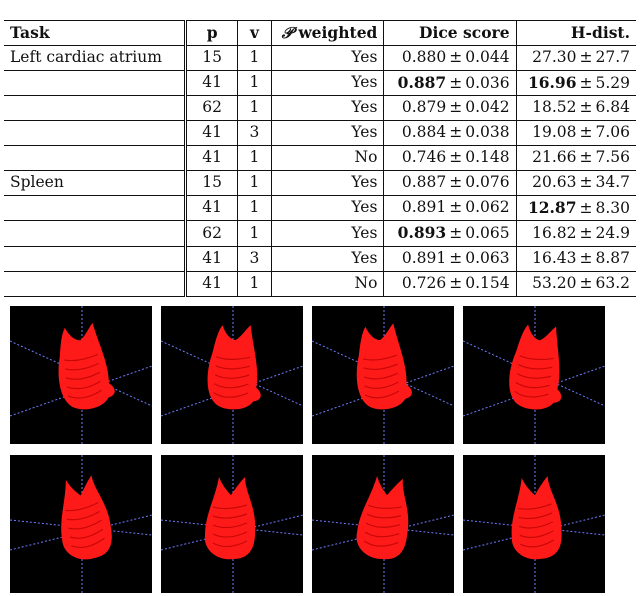  Describe the element at coordinates (95, 183) in the screenshot. I see `cell-task: Spleen` at that location.